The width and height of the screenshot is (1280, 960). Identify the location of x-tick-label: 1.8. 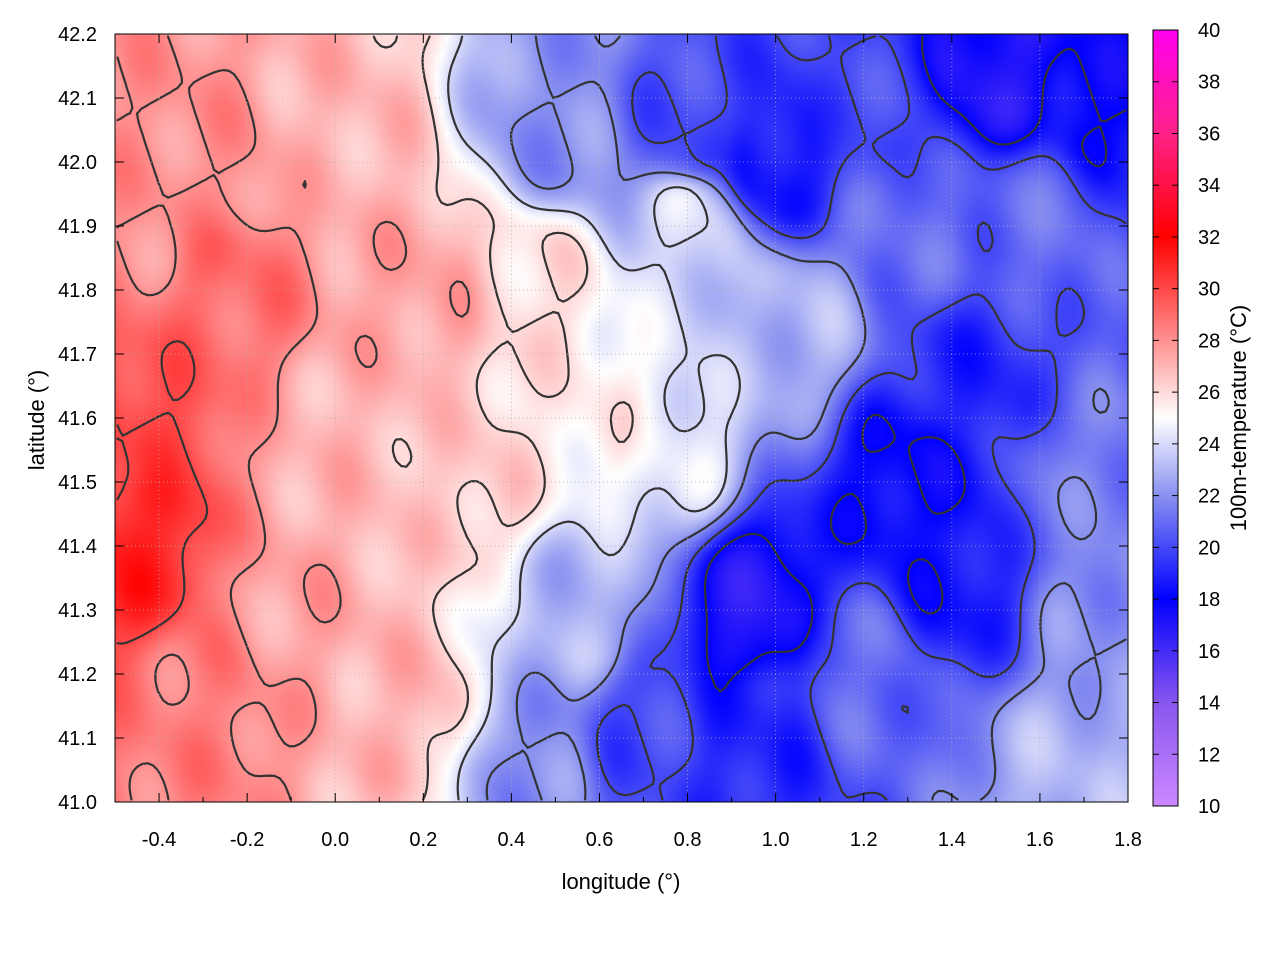
(1128, 840).